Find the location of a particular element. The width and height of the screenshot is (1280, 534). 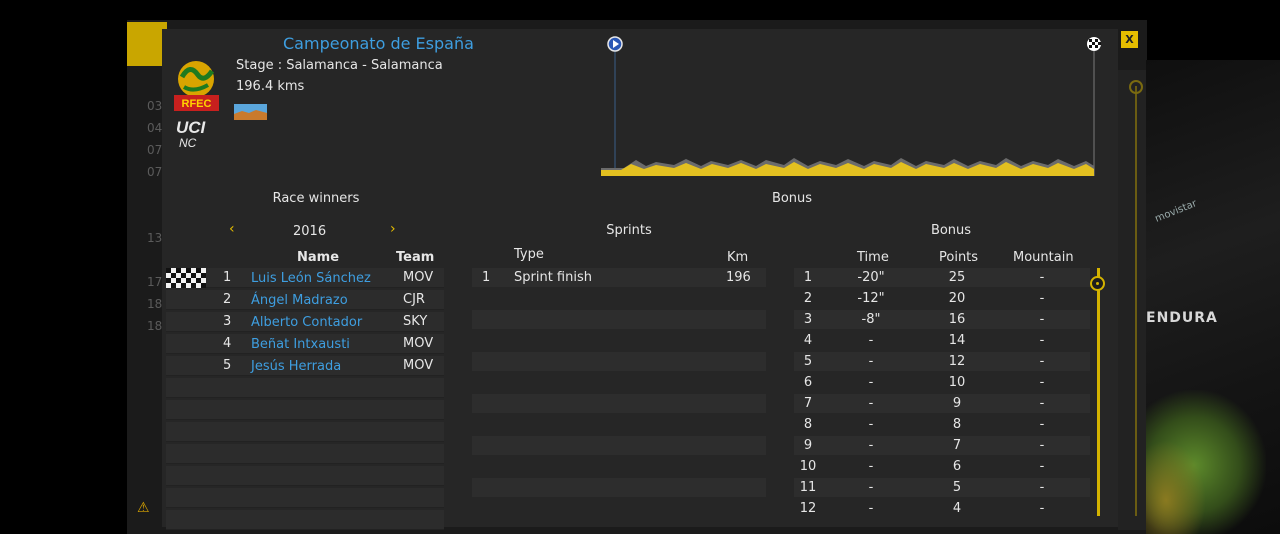

race-title: Campeonato de España is located at coordinates (378, 43).